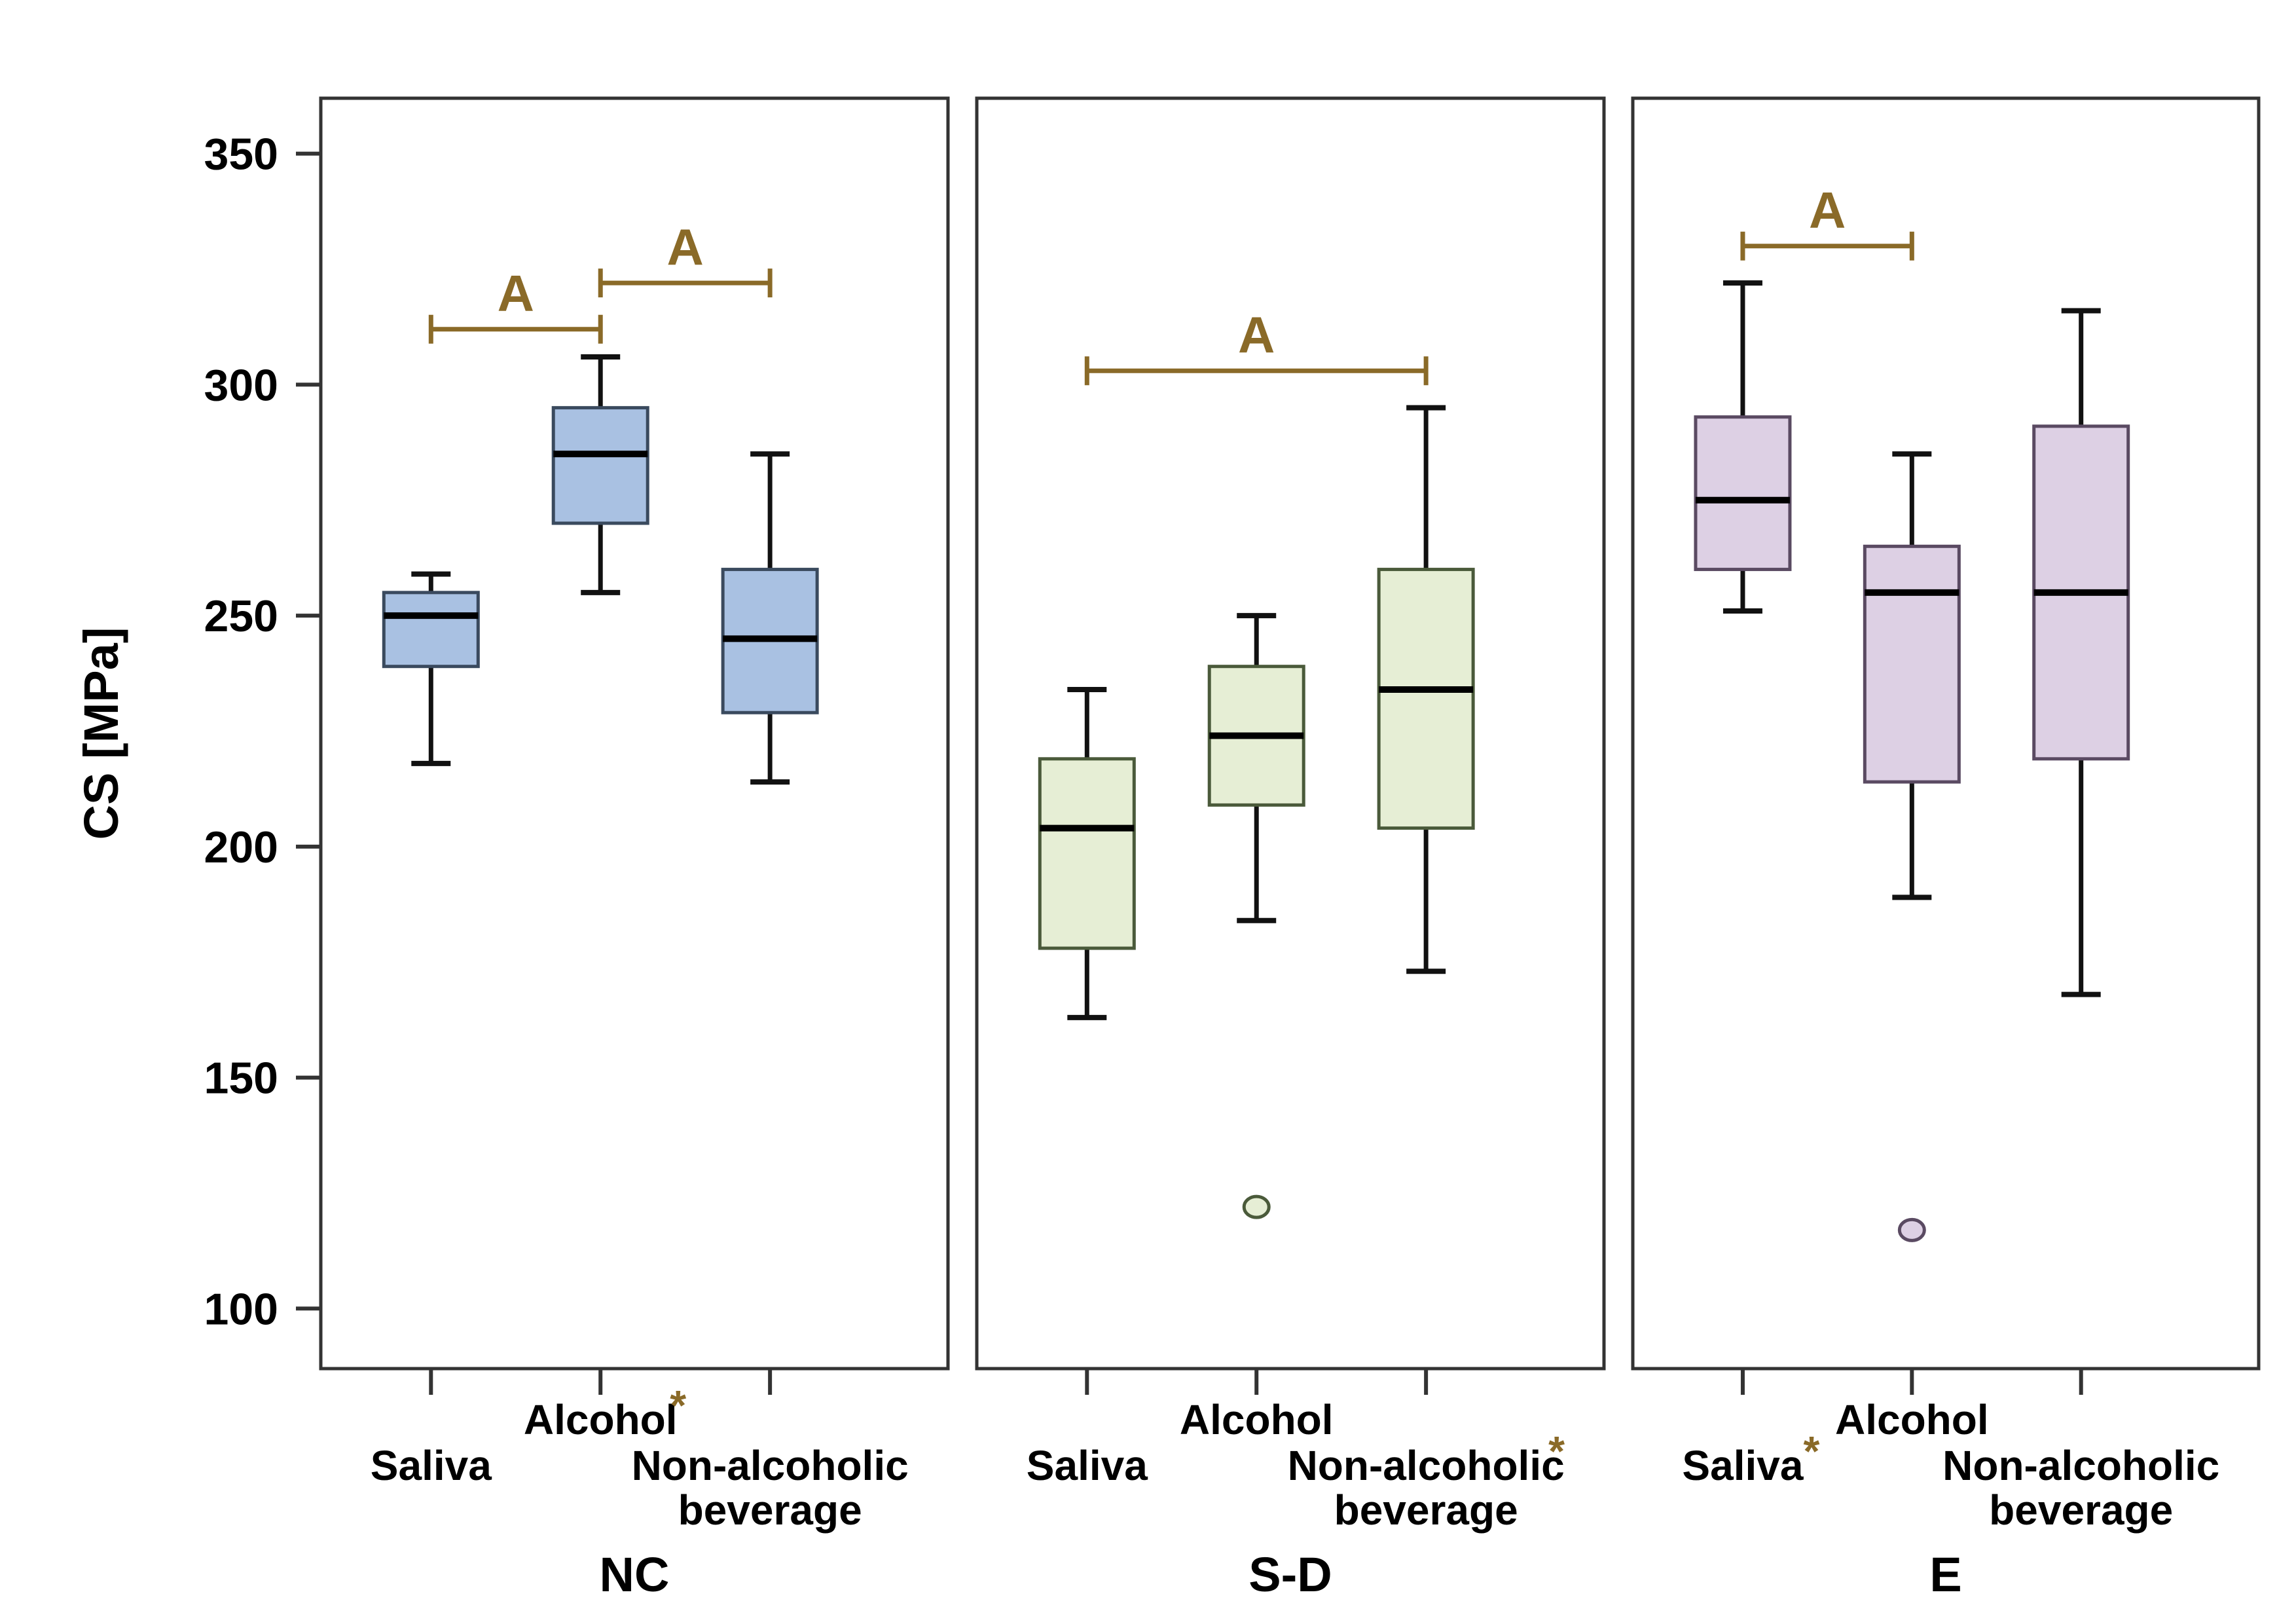 This screenshot has height=1624, width=2296. Describe the element at coordinates (241, 1078) in the screenshot. I see `y-tick-label: 150` at that location.